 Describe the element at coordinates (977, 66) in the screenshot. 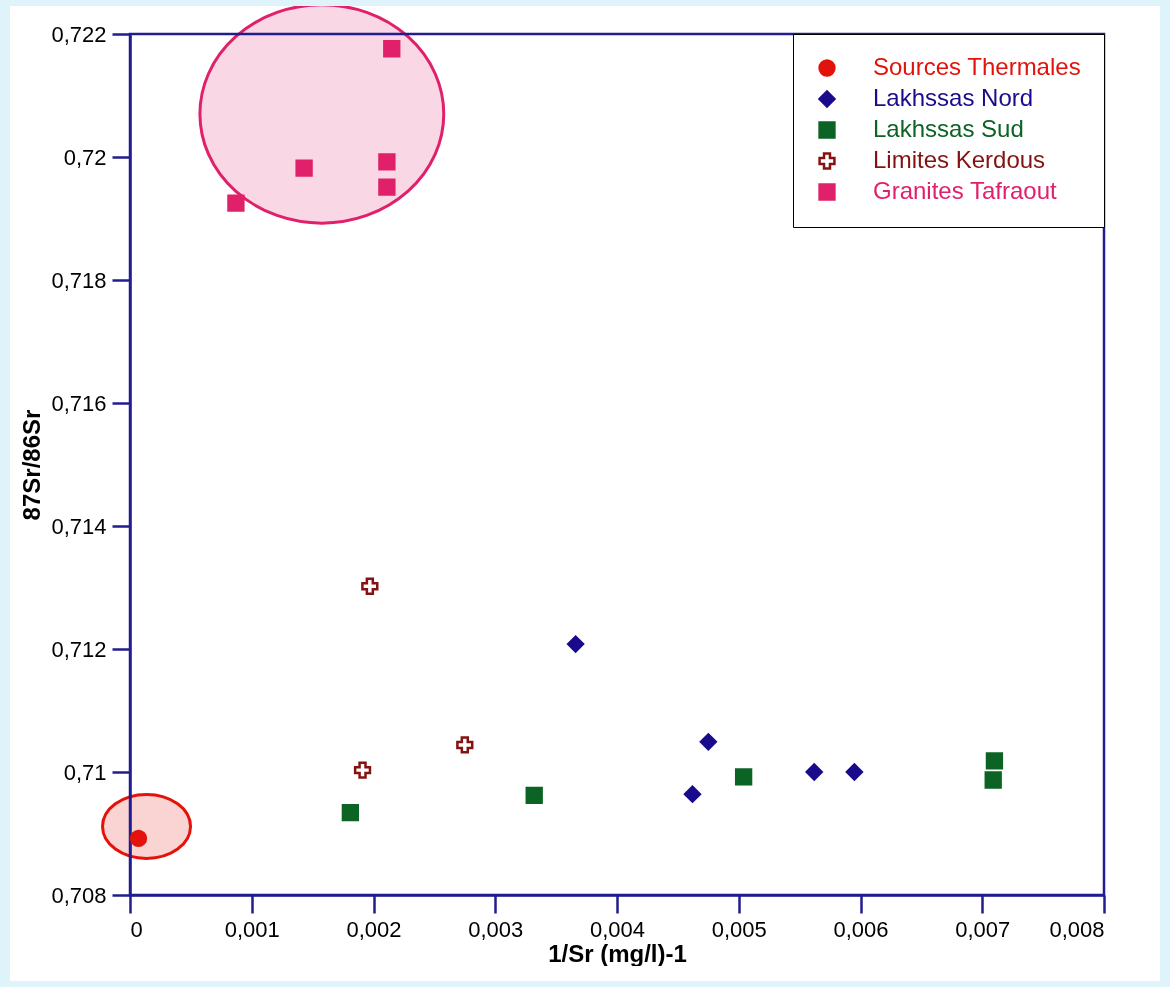

I see `legend-label: Sources Thermales` at that location.